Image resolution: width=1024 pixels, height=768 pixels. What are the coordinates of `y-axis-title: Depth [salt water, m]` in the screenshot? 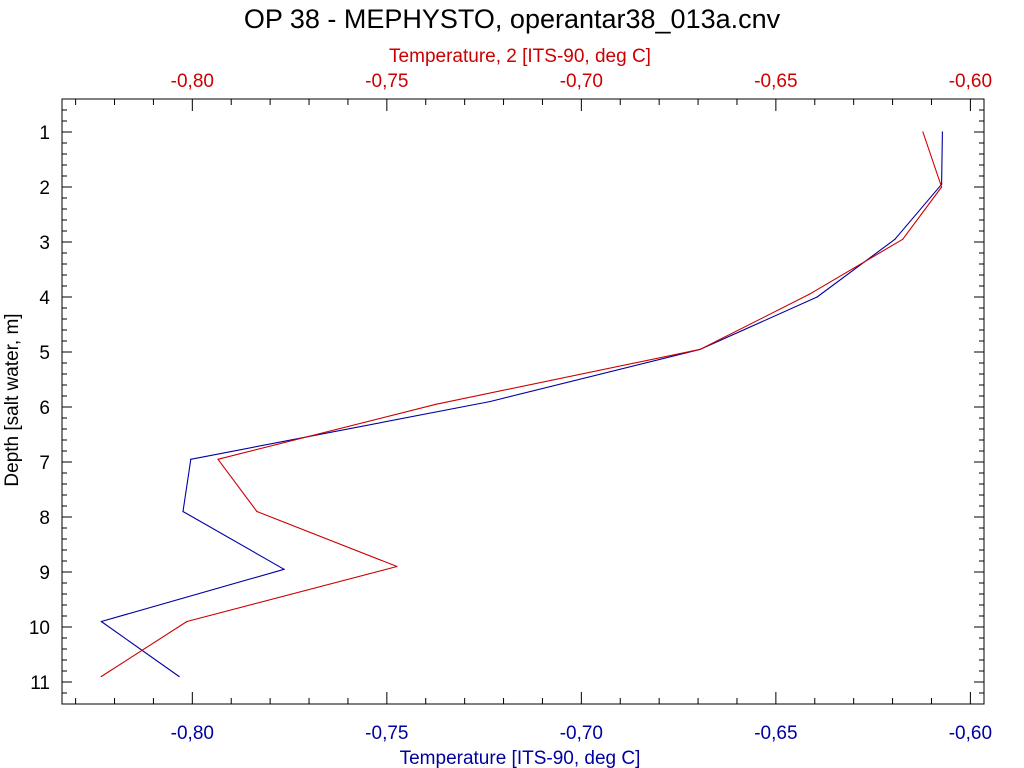 It's located at (12, 399).